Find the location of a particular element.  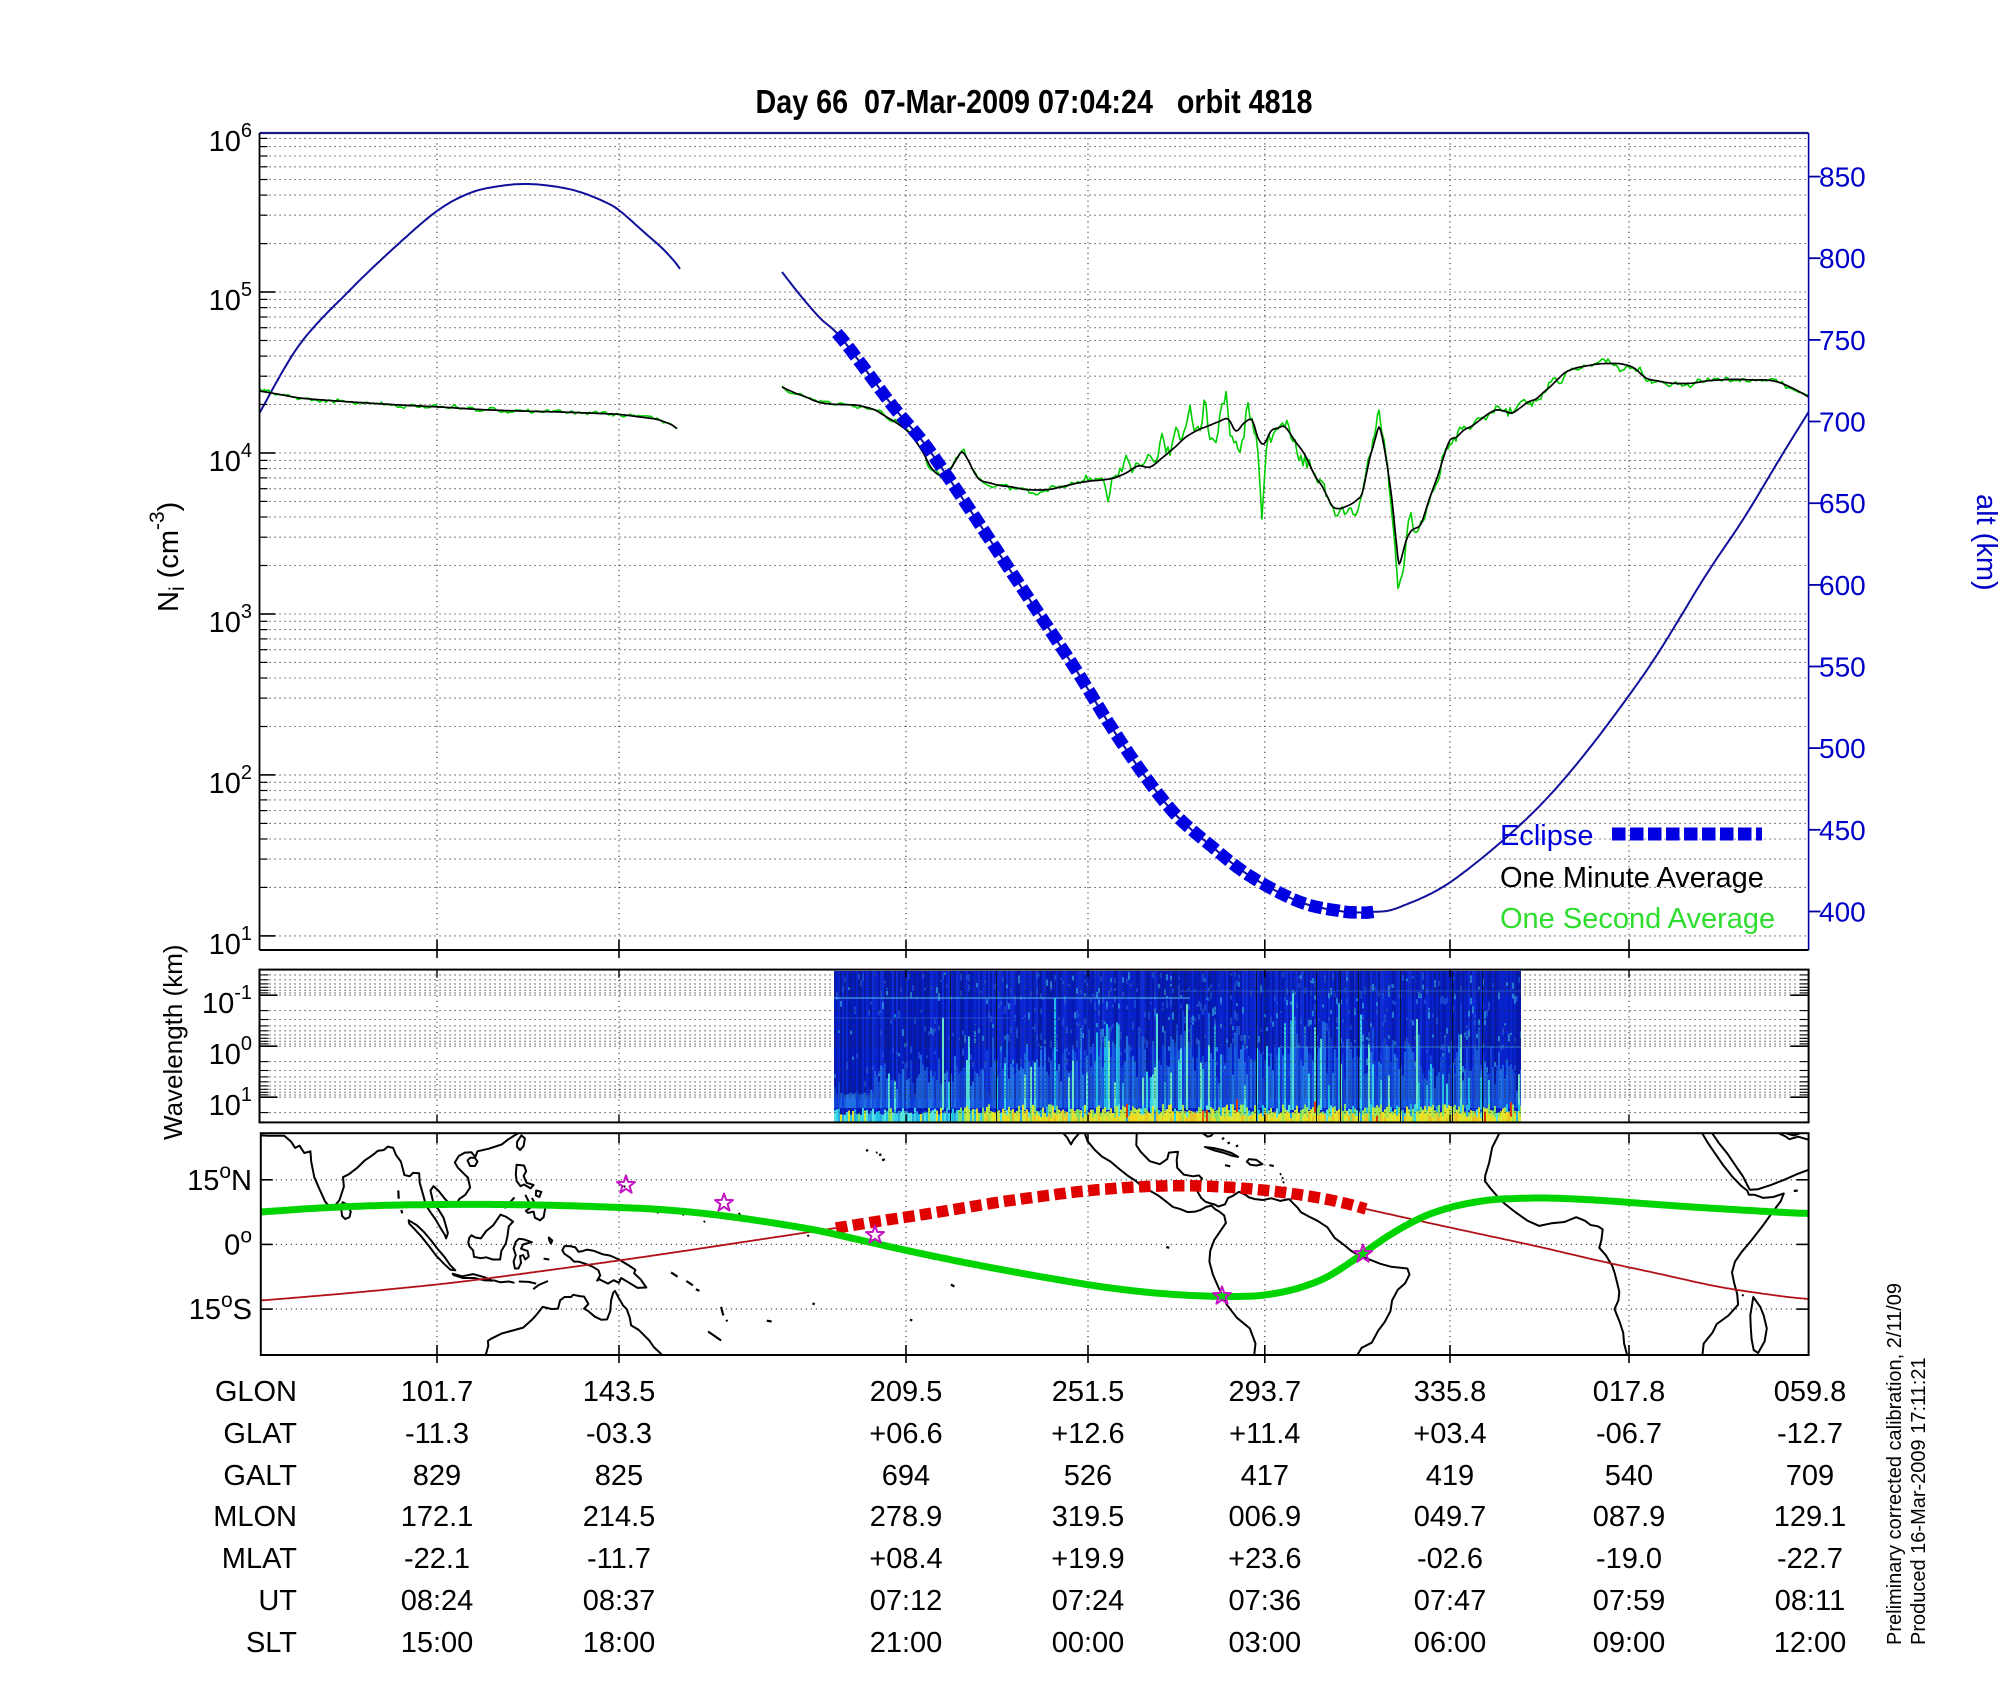

svg-text: 700 is located at coordinates (1842, 422).